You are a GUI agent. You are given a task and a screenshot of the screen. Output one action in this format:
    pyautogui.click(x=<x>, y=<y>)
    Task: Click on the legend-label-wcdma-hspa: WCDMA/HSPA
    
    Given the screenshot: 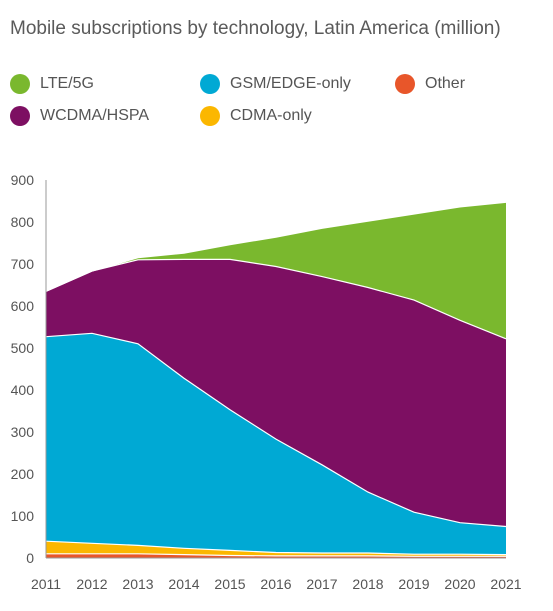 What is the action you would take?
    pyautogui.click(x=95, y=115)
    